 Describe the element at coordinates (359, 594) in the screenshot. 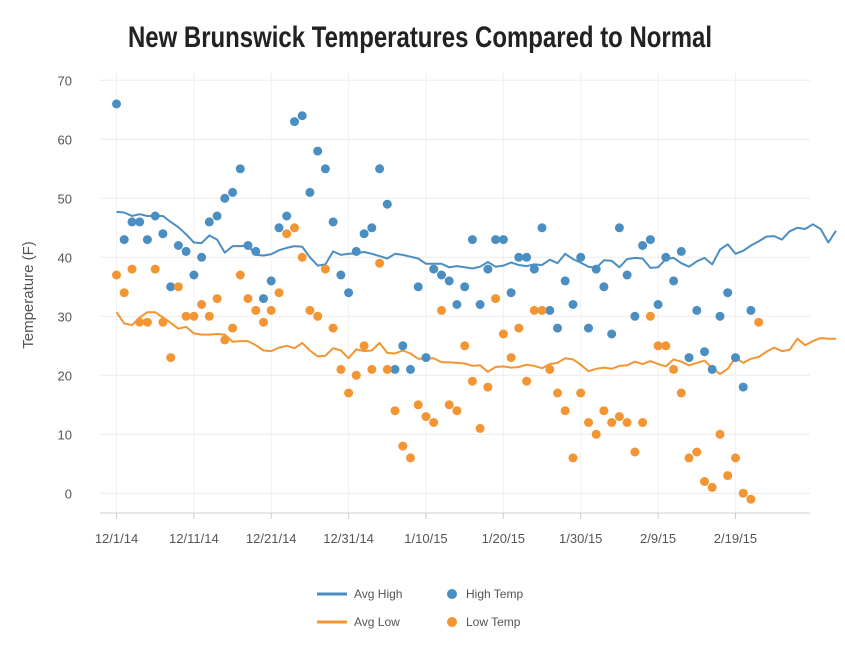

I see `legend-item-avg-high: Avg High` at that location.